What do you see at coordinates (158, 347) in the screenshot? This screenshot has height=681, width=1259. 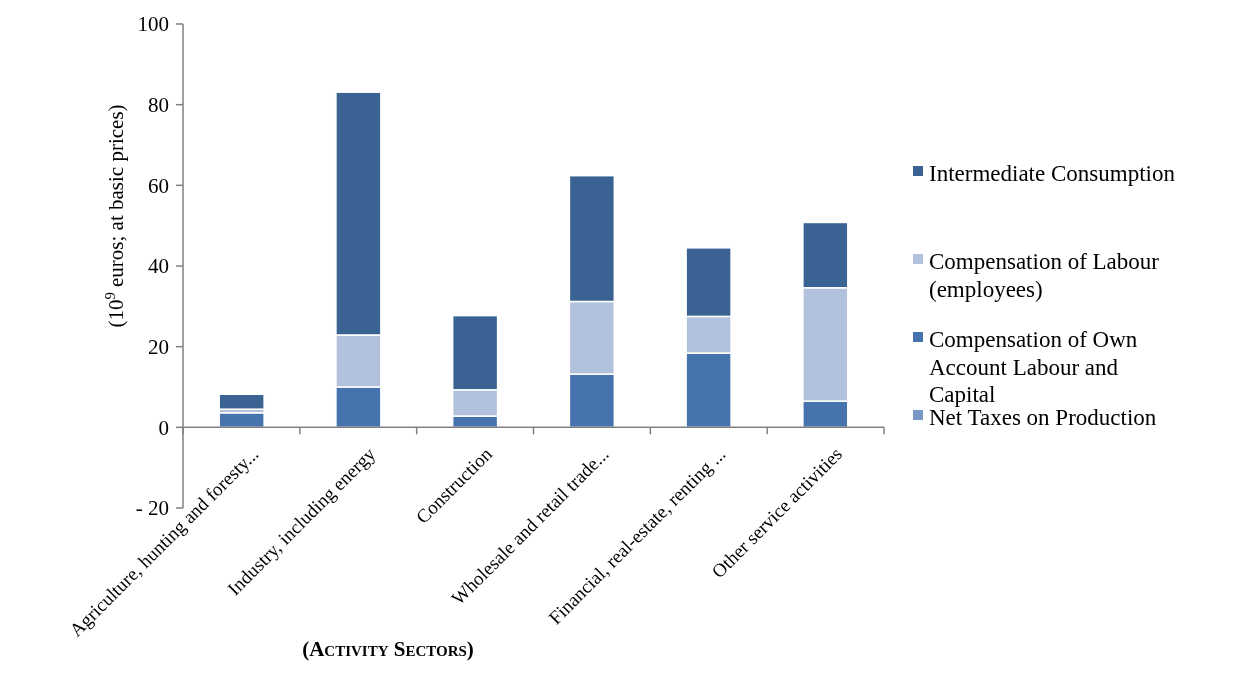 I see `y-tick-label: 20` at bounding box center [158, 347].